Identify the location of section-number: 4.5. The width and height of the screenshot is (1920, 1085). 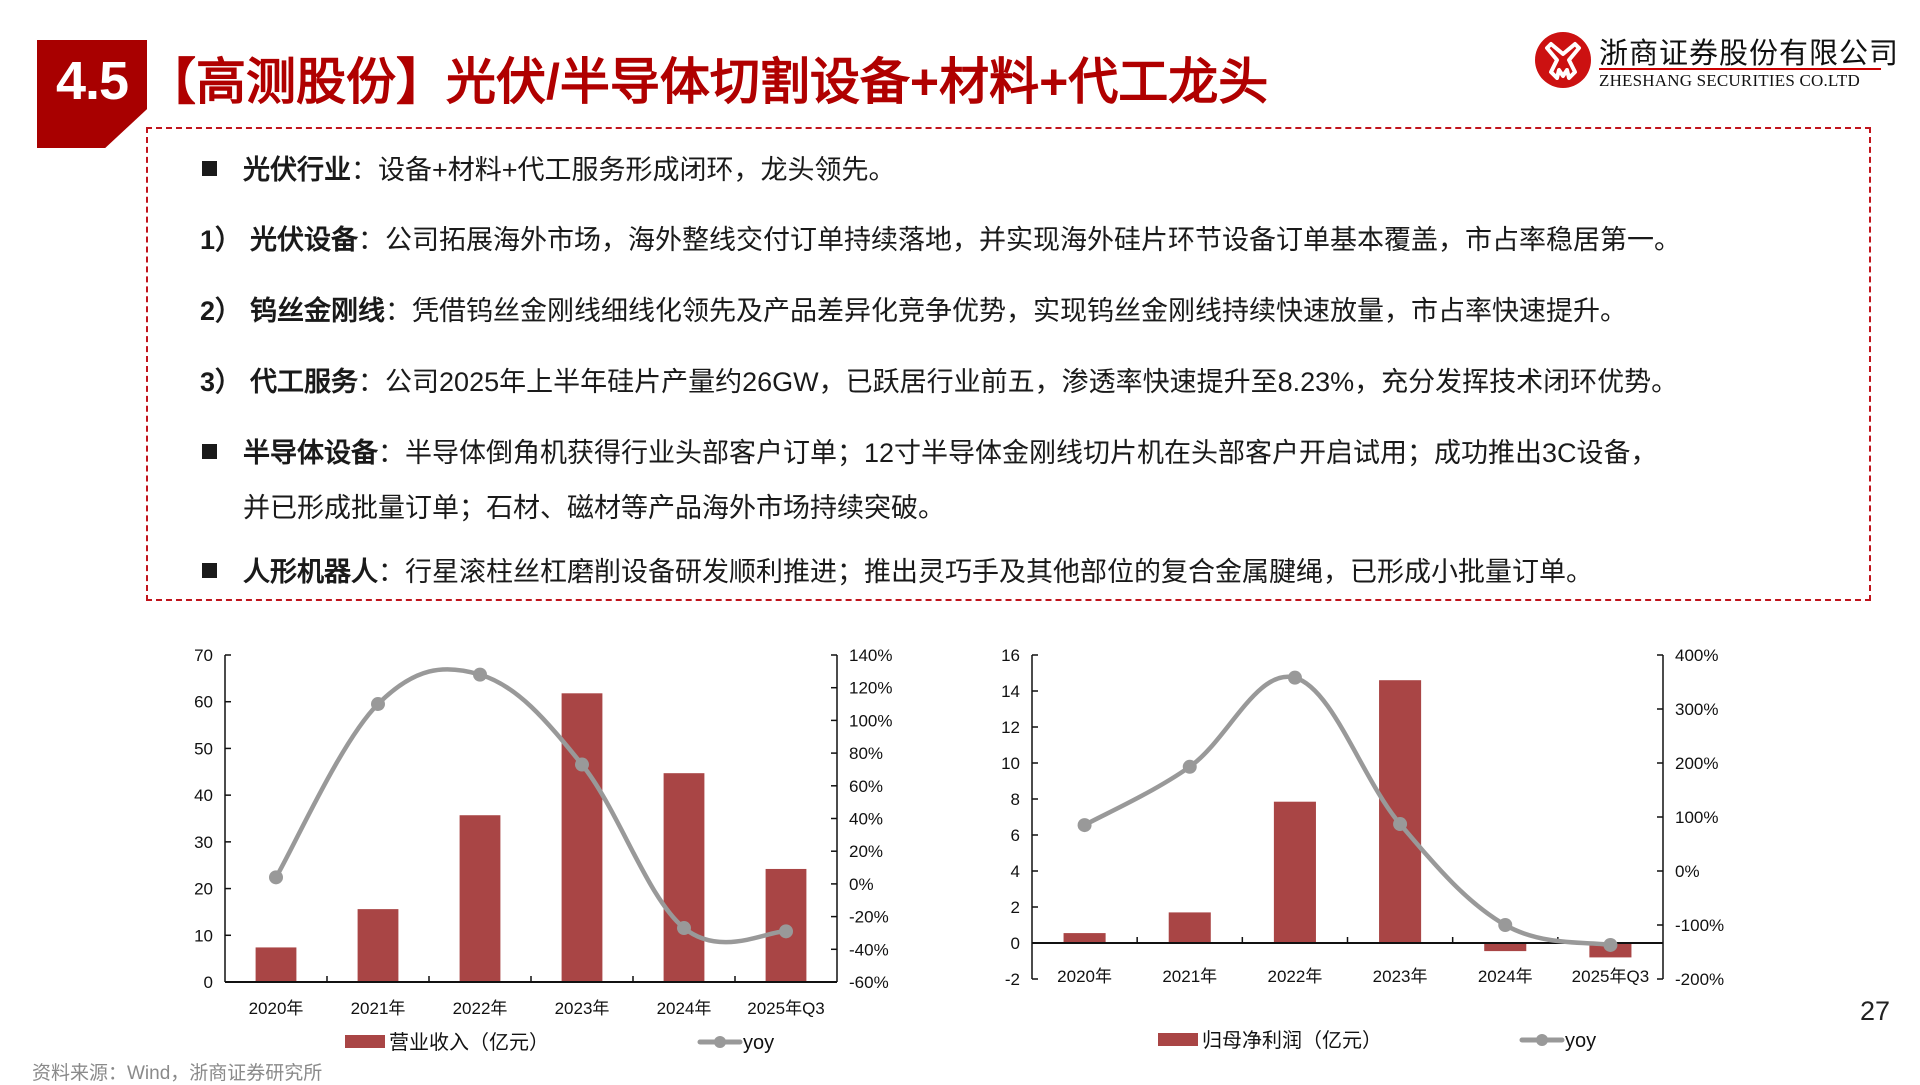
(92, 81).